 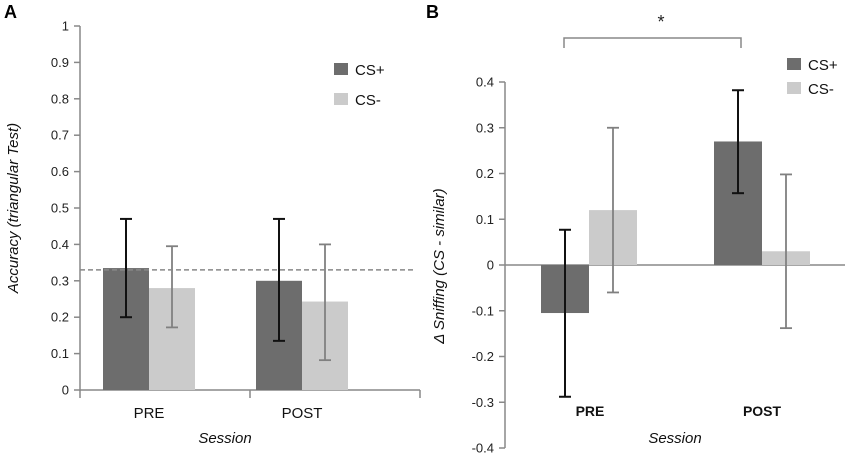 What do you see at coordinates (485, 82) in the screenshot?
I see `panel-b-y-tick-label: 0.4` at bounding box center [485, 82].